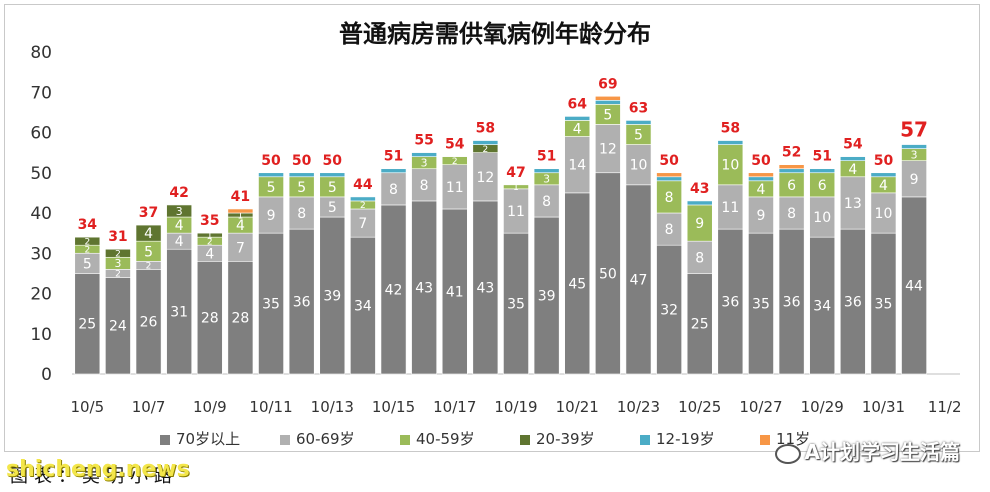 This screenshot has height=492, width=990. I want to click on segment-value-label: 13, so click(853, 204).